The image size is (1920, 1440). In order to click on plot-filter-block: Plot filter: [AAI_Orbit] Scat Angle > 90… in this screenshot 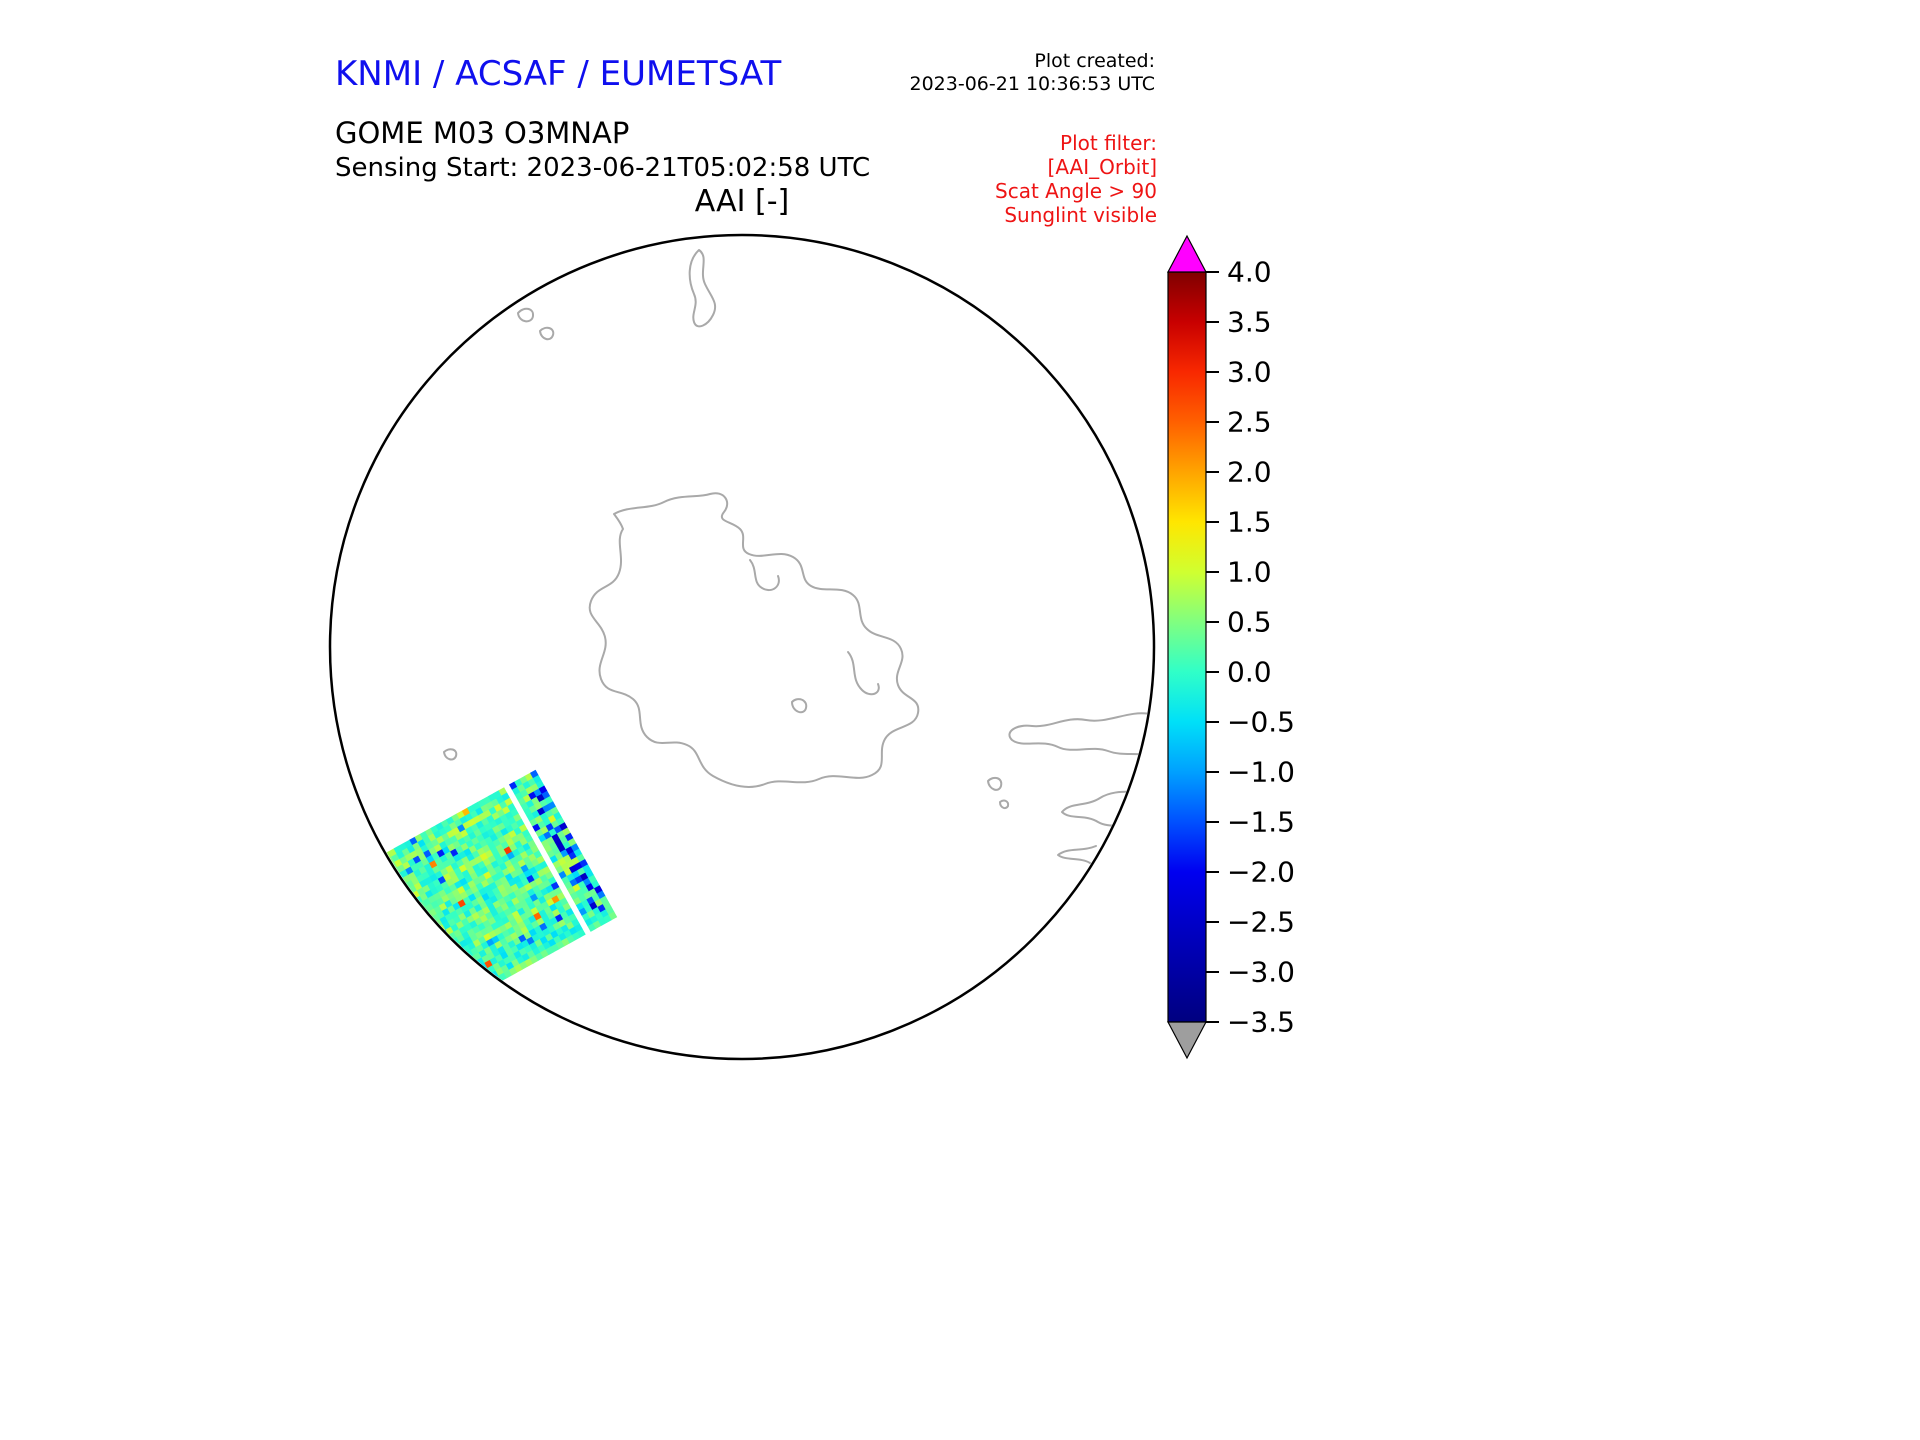, I will do `click(1076, 179)`.